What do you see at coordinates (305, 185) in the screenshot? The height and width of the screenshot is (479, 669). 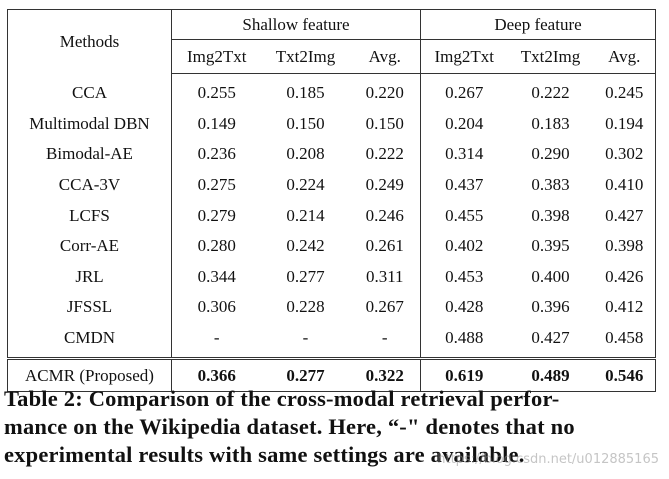 I see `value-cell: 0.224` at bounding box center [305, 185].